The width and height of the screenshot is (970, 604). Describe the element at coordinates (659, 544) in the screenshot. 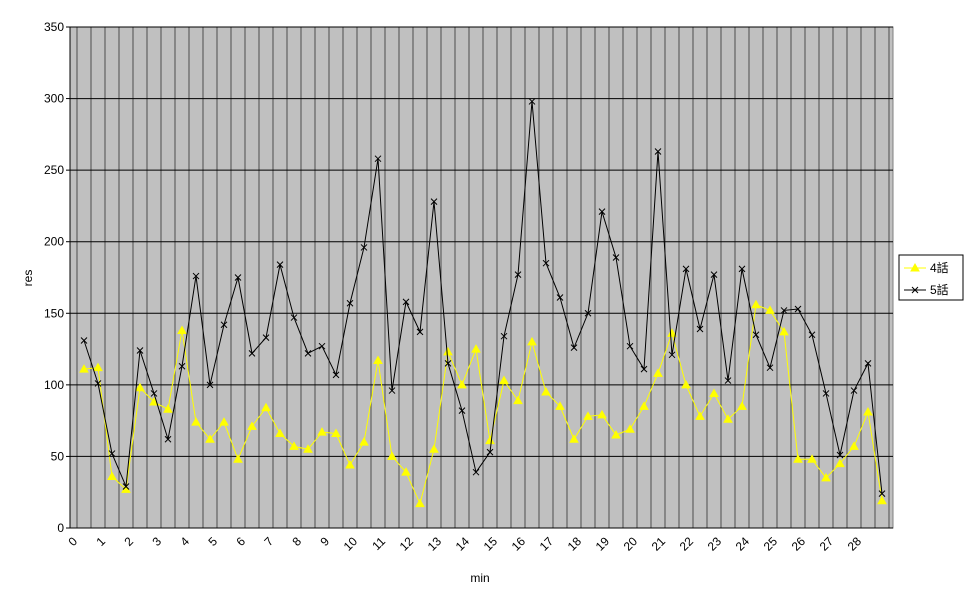

I see `x-tick-label: 21` at that location.